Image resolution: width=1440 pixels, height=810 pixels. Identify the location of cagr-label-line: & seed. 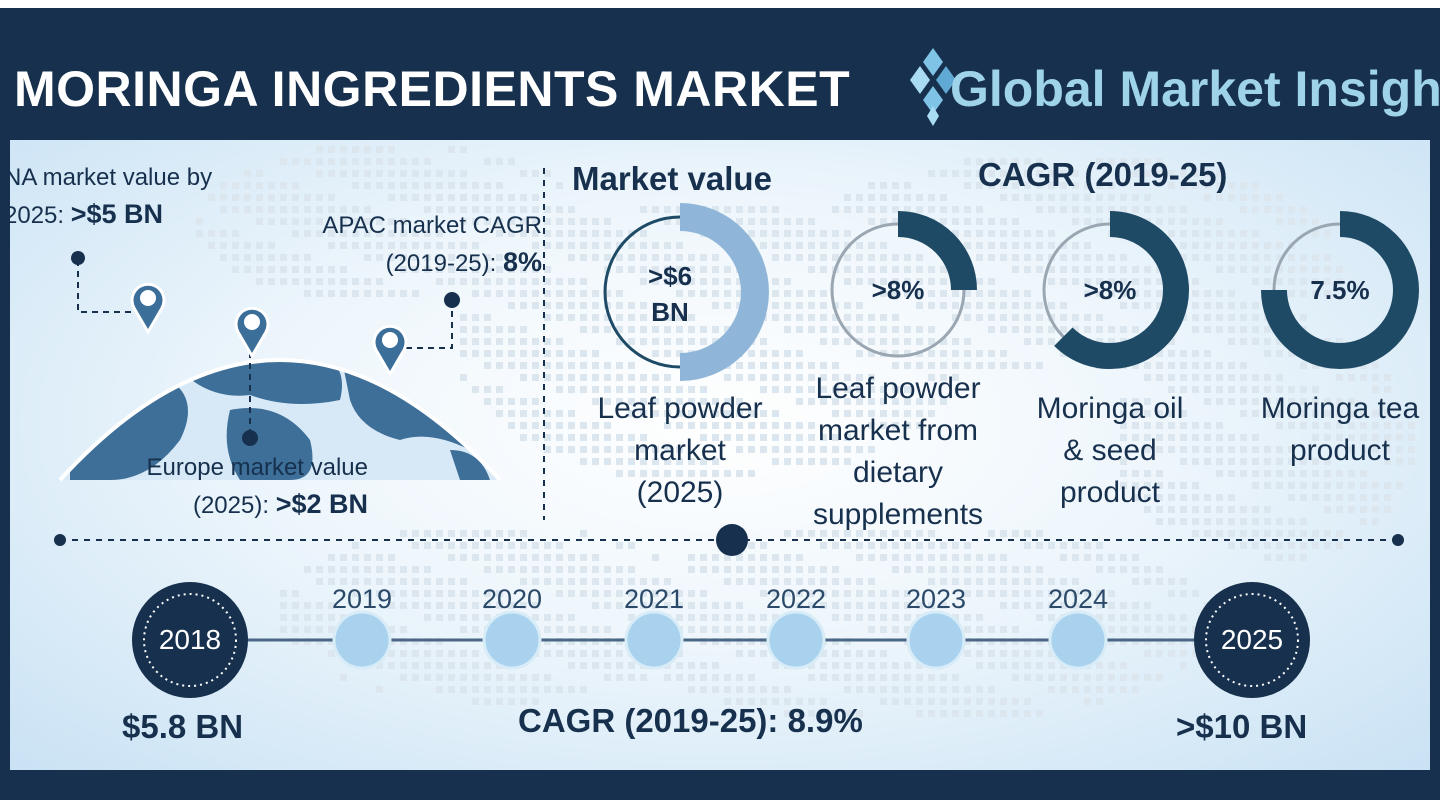
(1110, 450).